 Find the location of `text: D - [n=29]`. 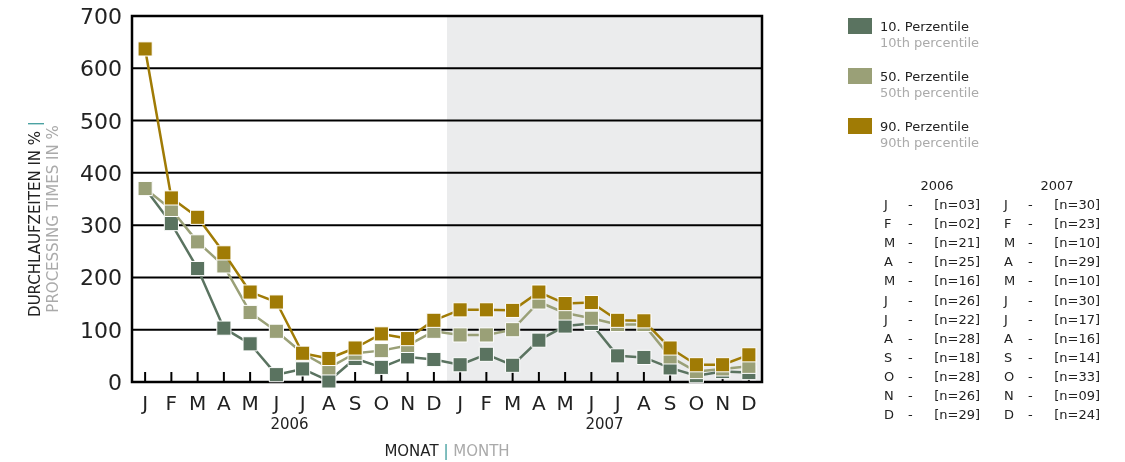

text: D - [n=29] is located at coordinates (932, 415).